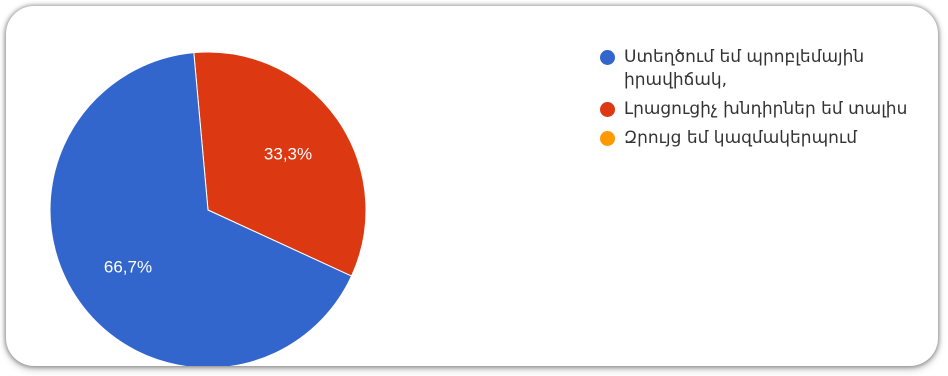 Image resolution: width=948 pixels, height=376 pixels. I want to click on legend-label-2: Զրույց եմ կազմակերպում, so click(741, 138).